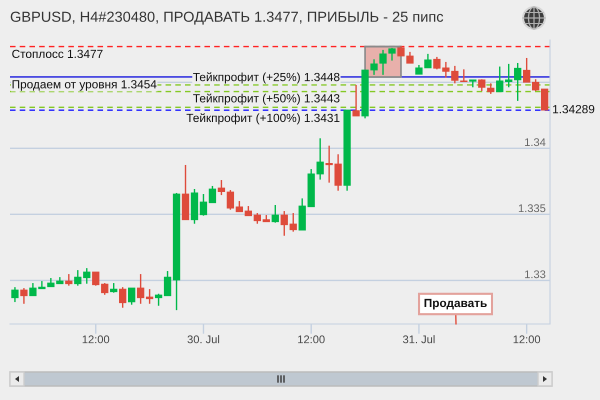  Describe the element at coordinates (57, 54) in the screenshot. I see `ref-line-label: Стоплосс 1.3477` at that location.